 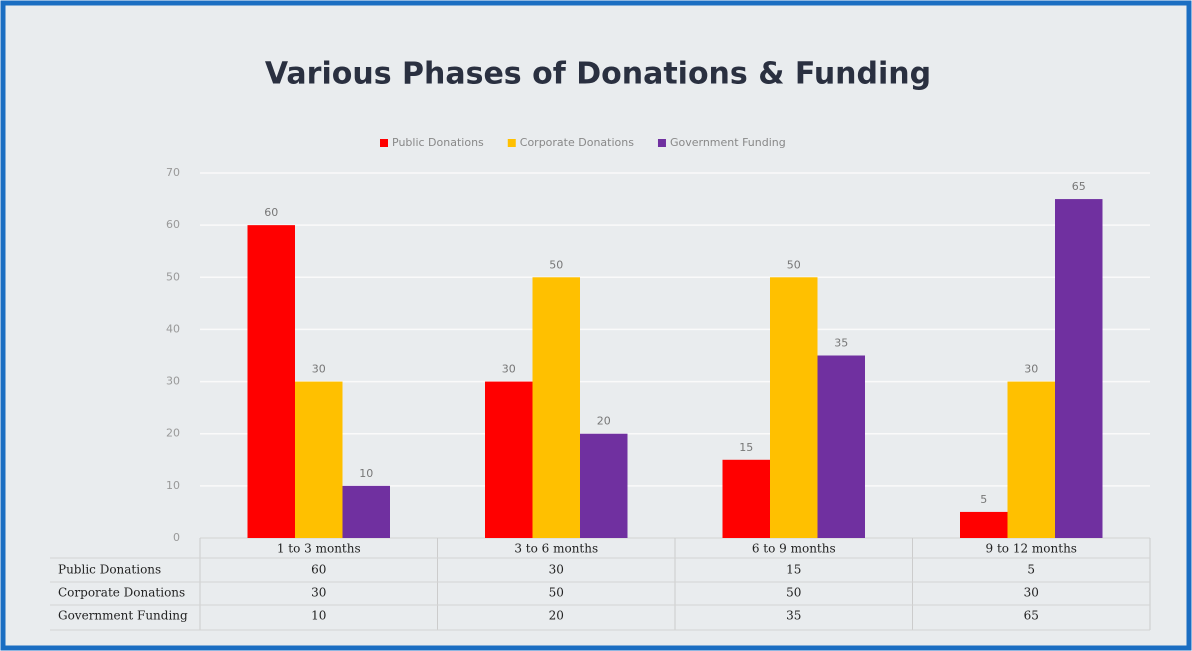 I want to click on table-cell: 10, so click(x=318, y=616).